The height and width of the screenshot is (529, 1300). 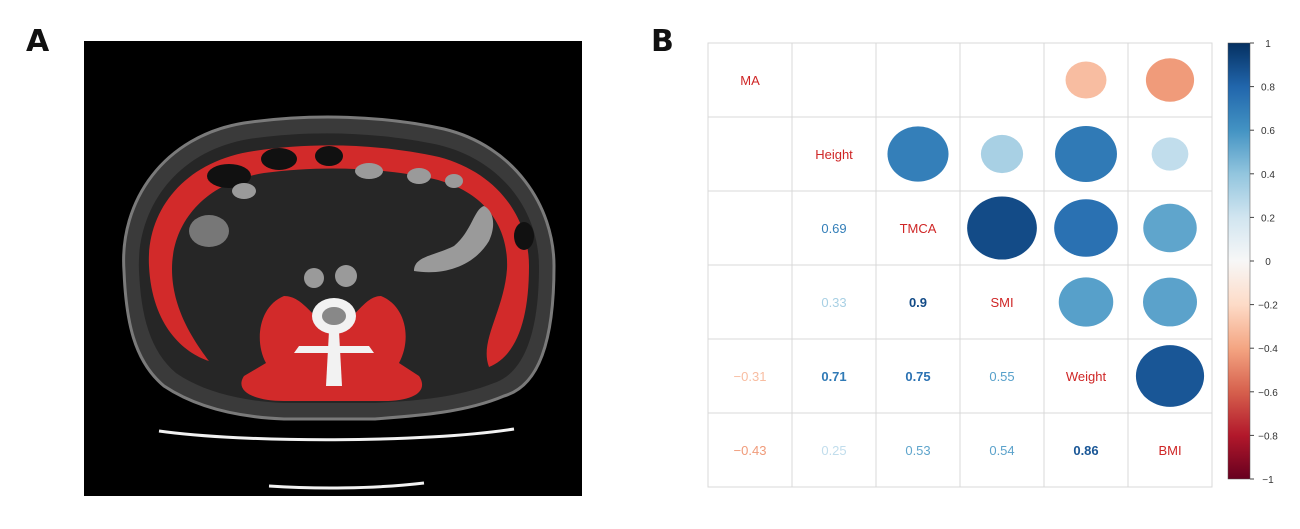 What do you see at coordinates (917, 376) in the screenshot?
I see `corr-value-weight-tmca: 0.75` at bounding box center [917, 376].